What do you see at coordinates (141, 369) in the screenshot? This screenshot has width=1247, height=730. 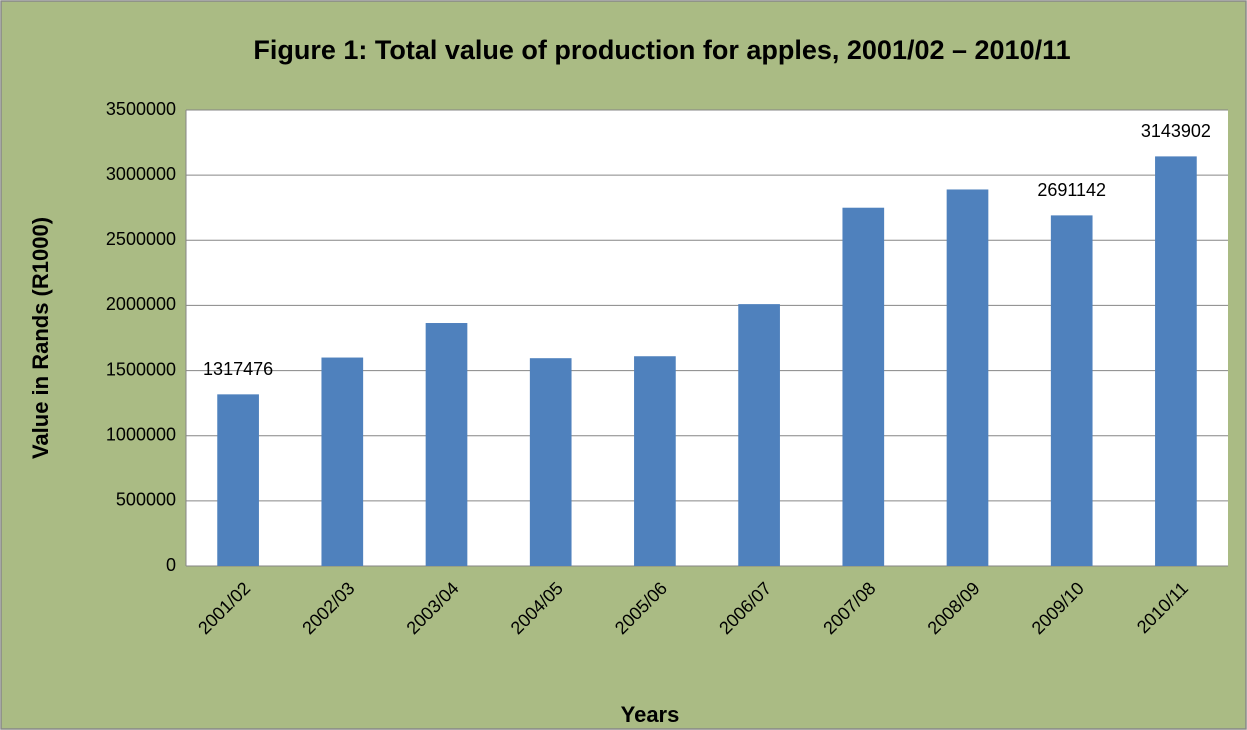 I see `y-tick-label: 1500000` at bounding box center [141, 369].